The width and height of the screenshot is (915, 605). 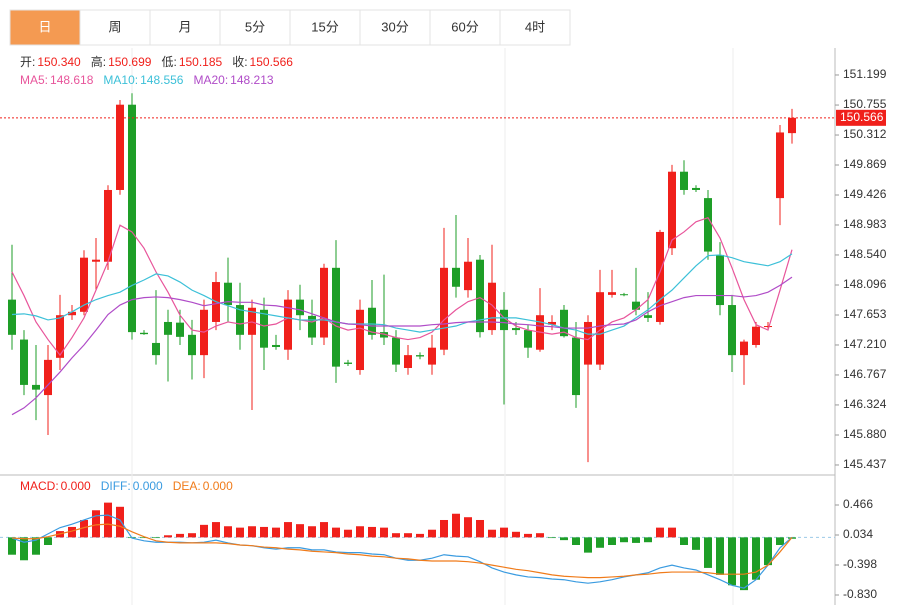 I want to click on tab-bar: 日 周 月 5分 15分 30分 60分 4时, so click(x=290, y=27).